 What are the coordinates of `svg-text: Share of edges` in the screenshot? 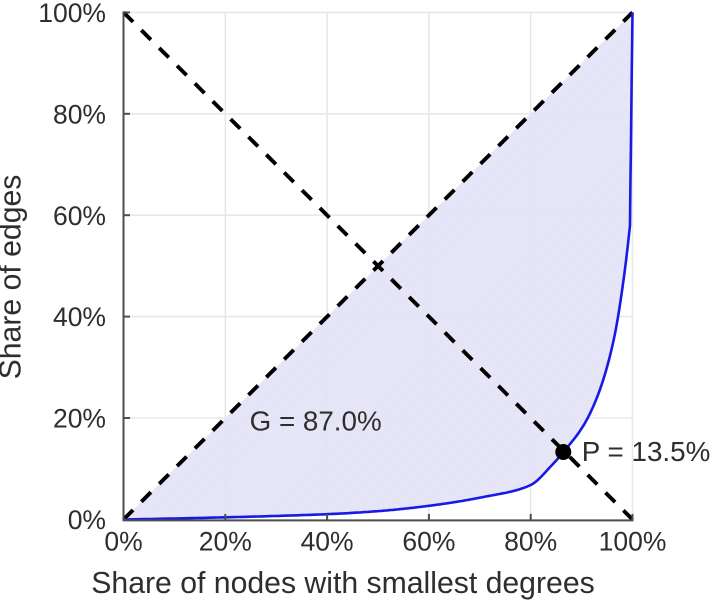 It's located at (14, 277).